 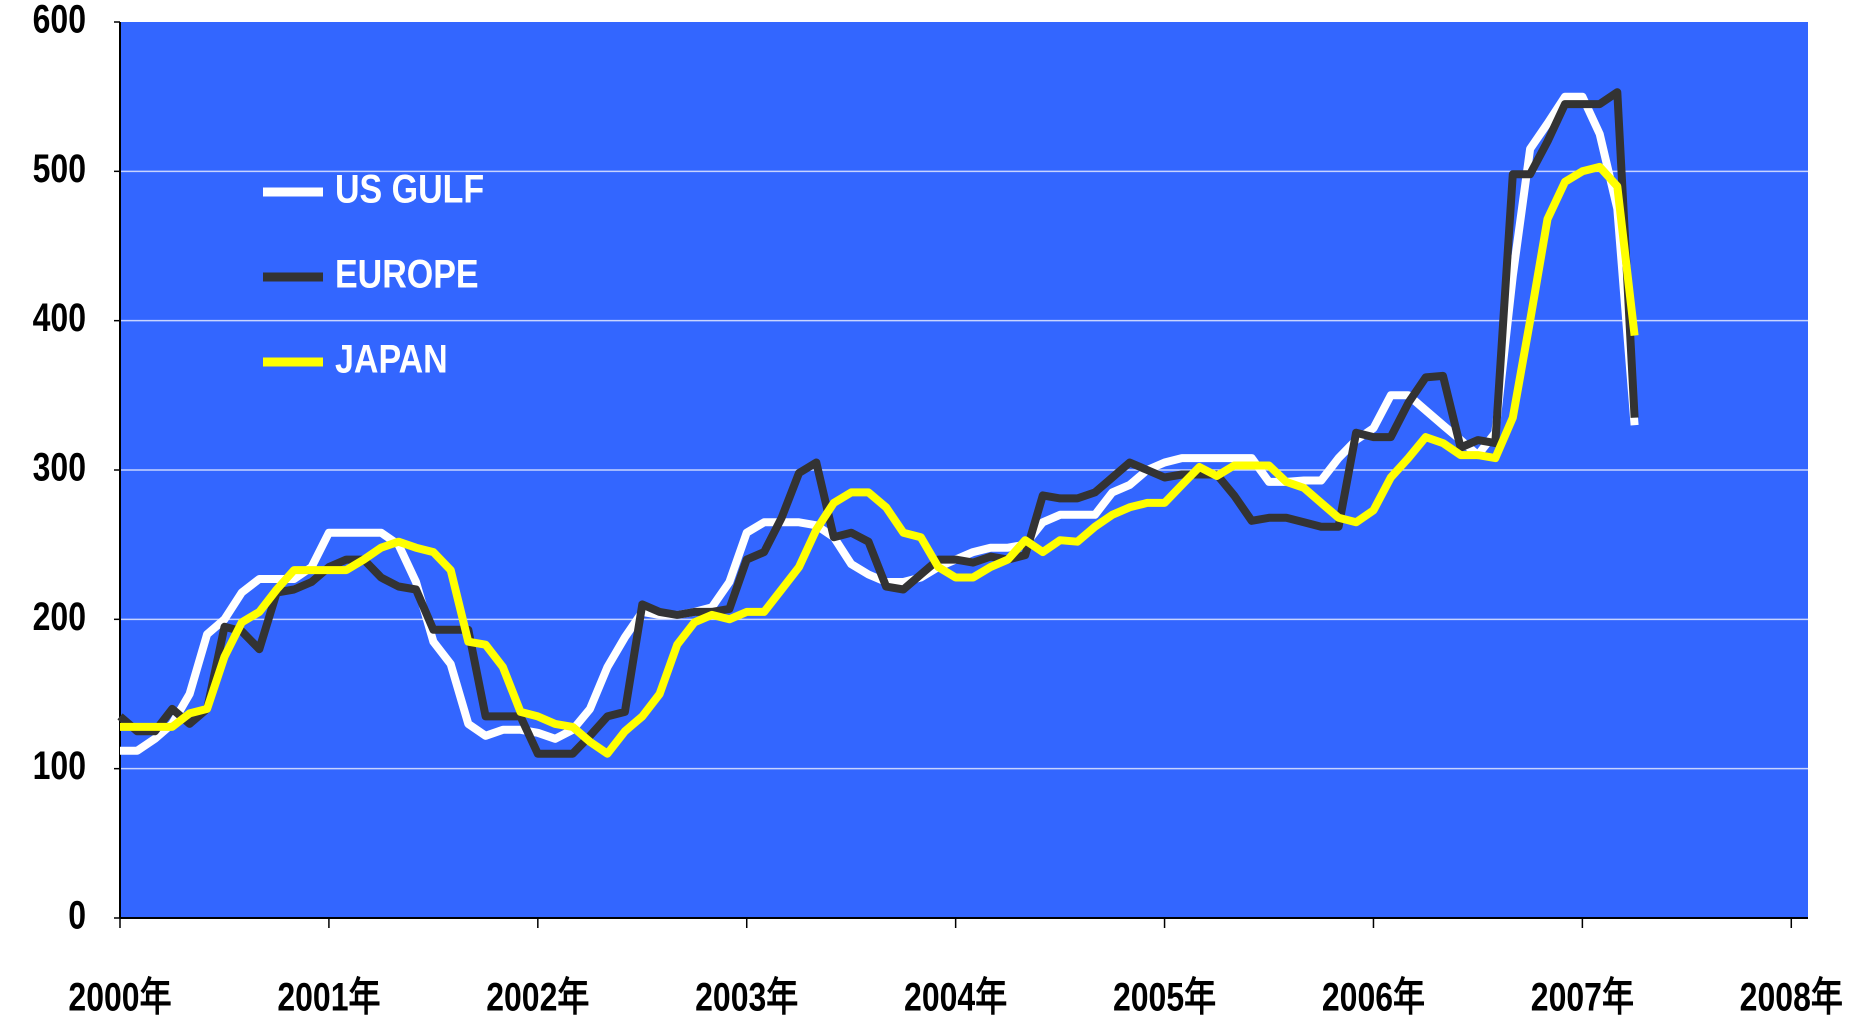 I want to click on x-tick-label: 2007年, so click(x=1582, y=996).